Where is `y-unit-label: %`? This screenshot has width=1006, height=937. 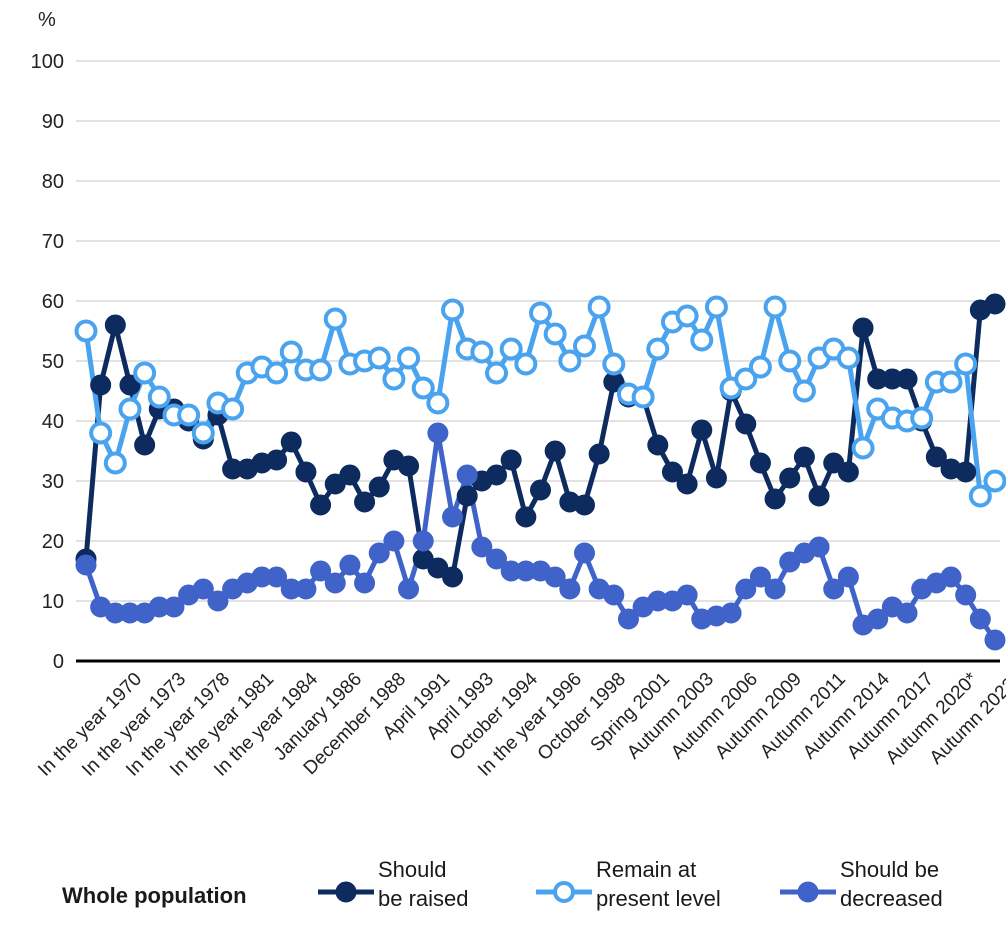
y-unit-label: % is located at coordinates (47, 20).